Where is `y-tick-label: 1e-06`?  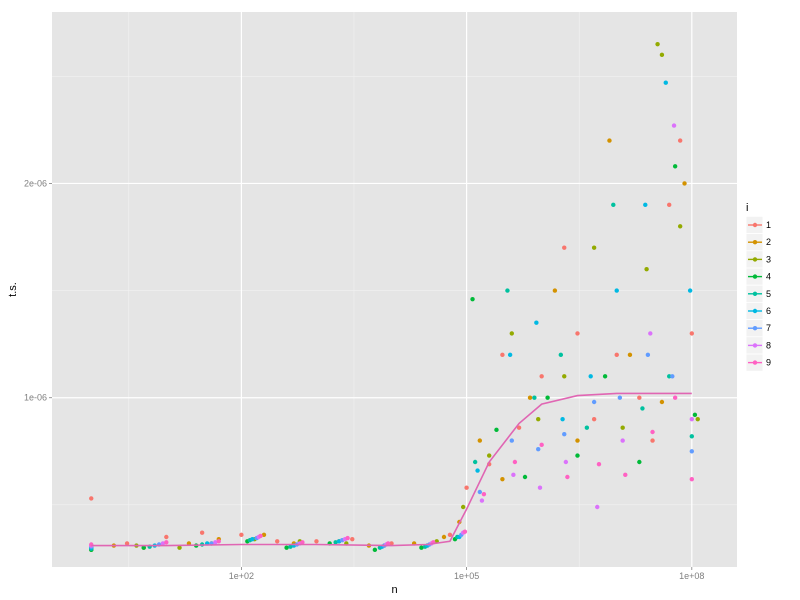 y-tick-label: 1e-06 is located at coordinates (35, 398).